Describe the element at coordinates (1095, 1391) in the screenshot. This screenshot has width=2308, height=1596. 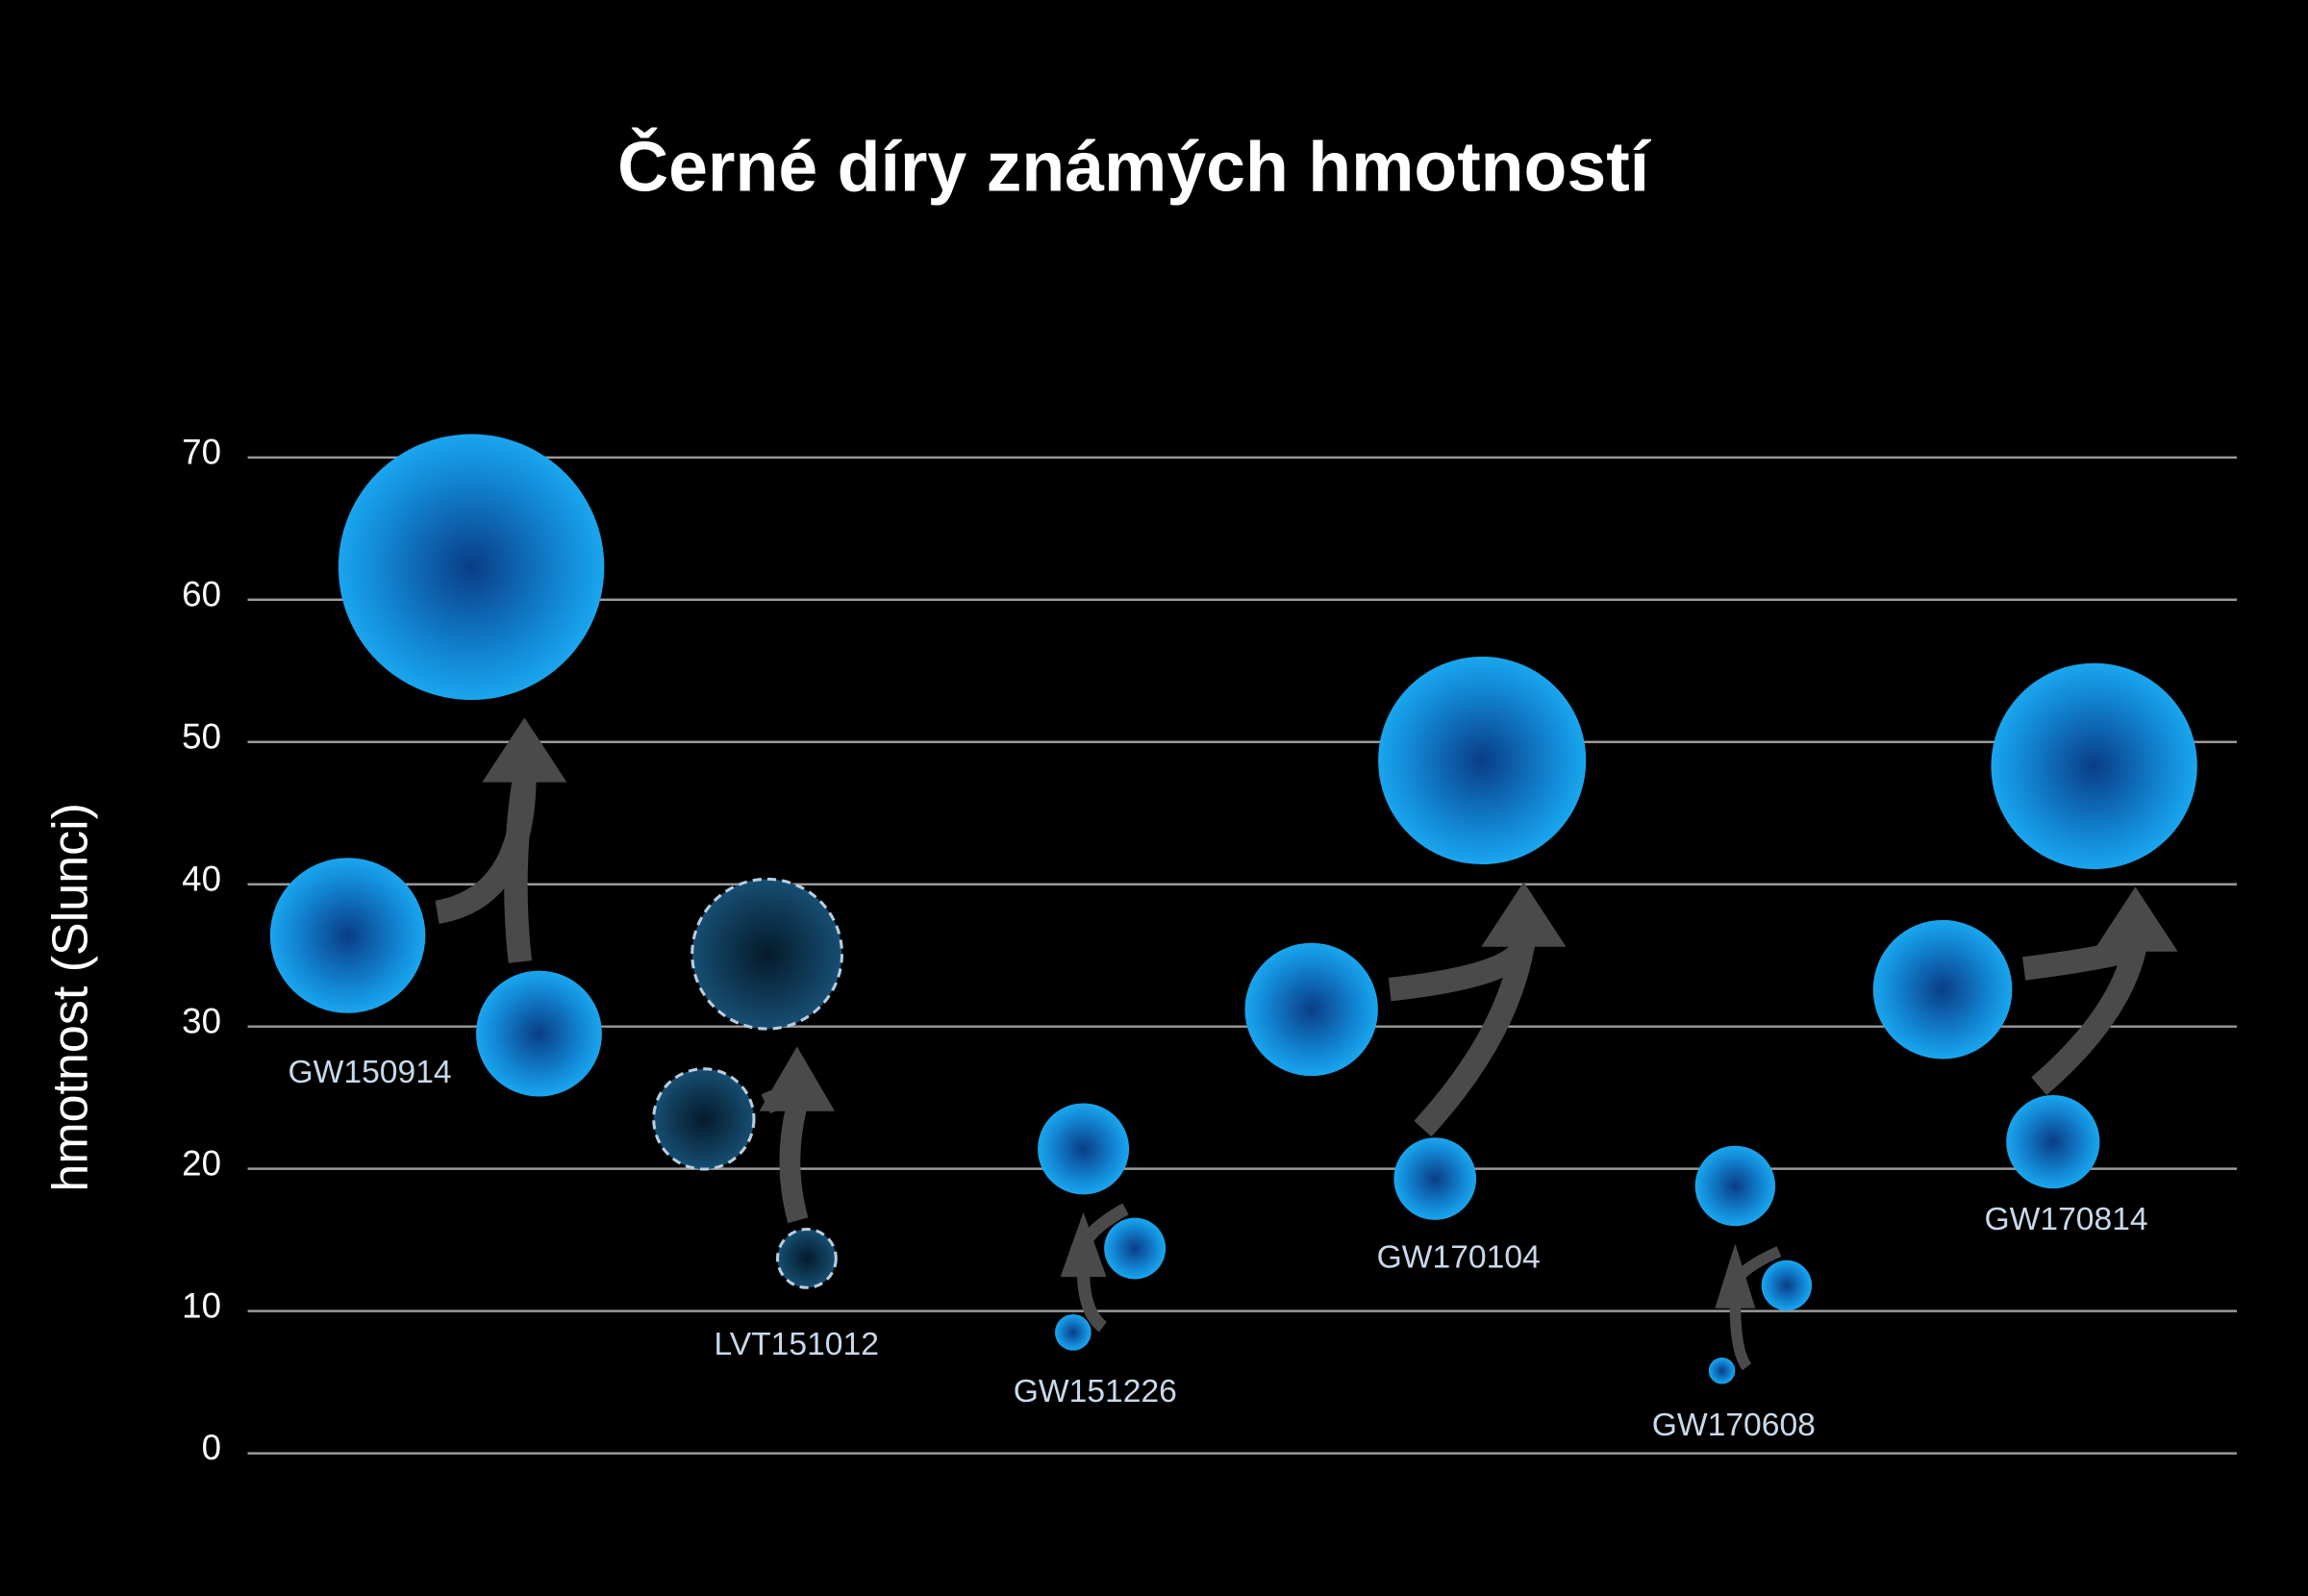
I see `event-label: GW151226` at that location.